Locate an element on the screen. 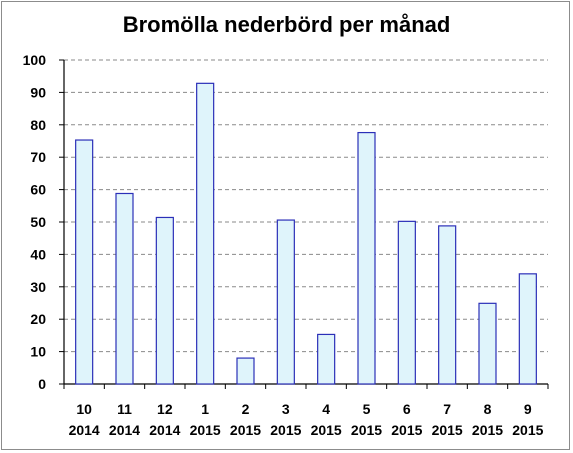 Image resolution: width=573 pixels, height=453 pixels. y-tick-label: 10 is located at coordinates (38, 352).